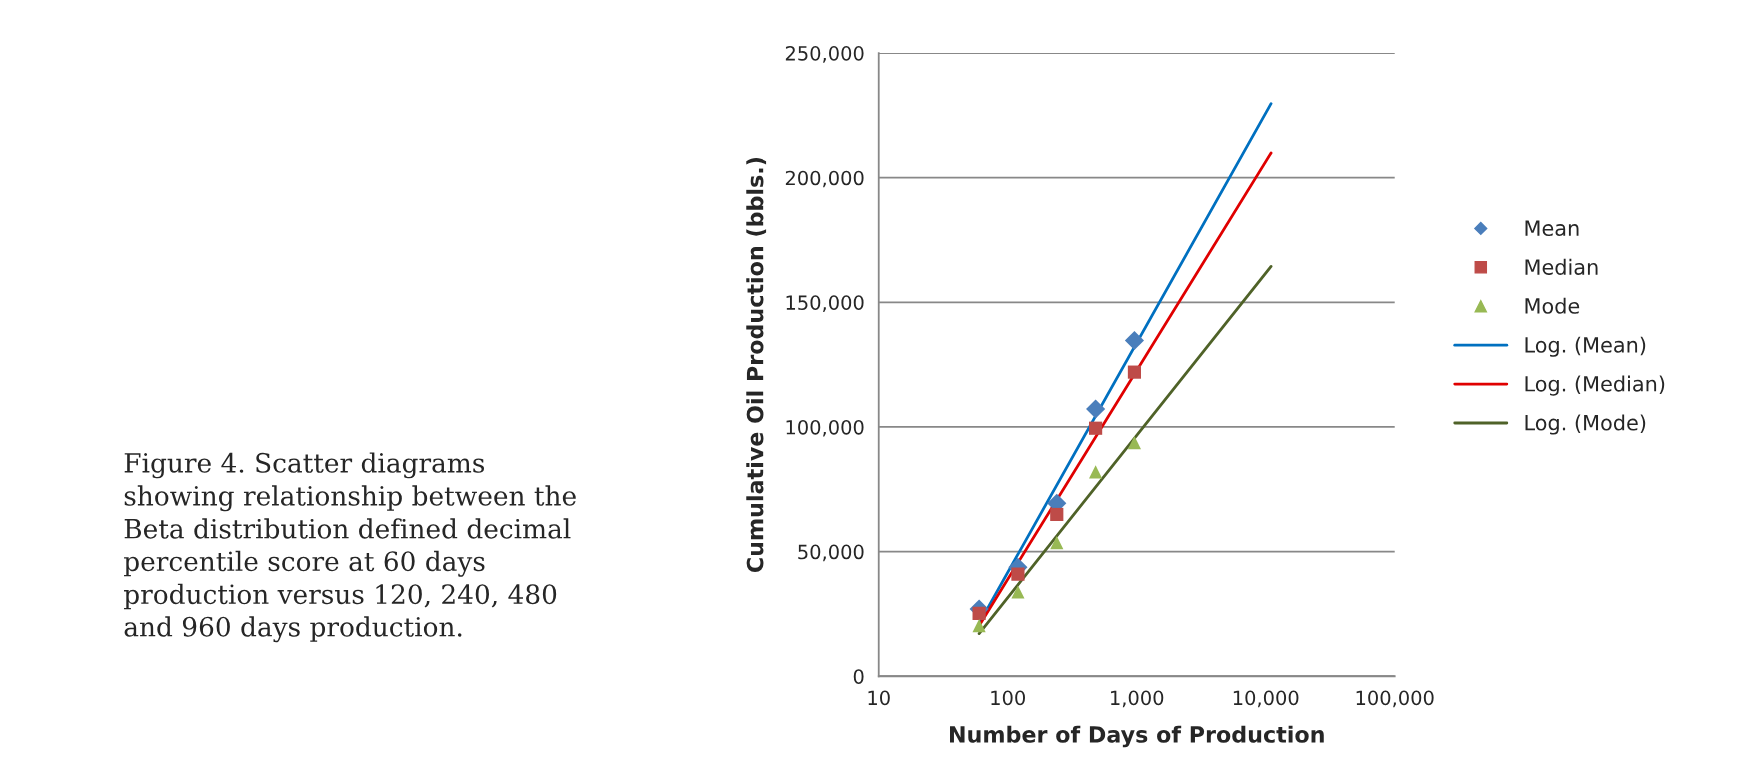 Image resolution: width=1761 pixels, height=780 pixels. Describe the element at coordinates (1595, 385) in the screenshot. I see `legend-label: Log. (Median)` at that location.